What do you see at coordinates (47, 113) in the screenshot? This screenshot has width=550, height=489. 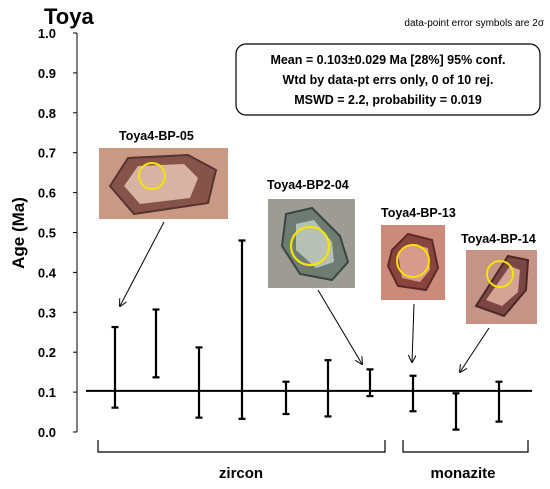 I see `y-tick-label: 0.8` at bounding box center [47, 113].